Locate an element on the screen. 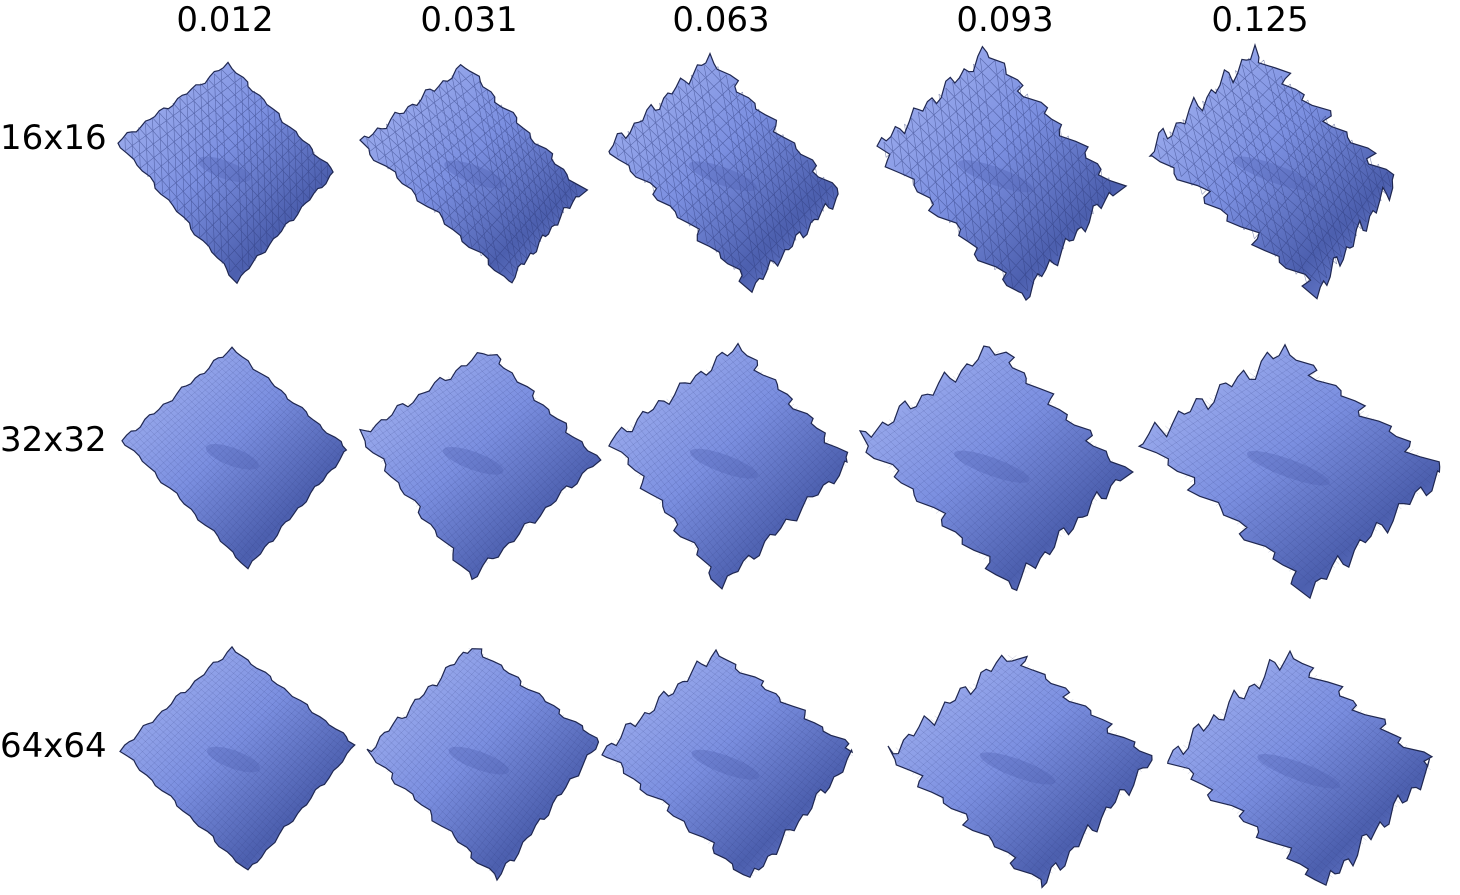 The image size is (1460, 895). cloth-panel-r2-c4 is located at coordinates (1300, 768).